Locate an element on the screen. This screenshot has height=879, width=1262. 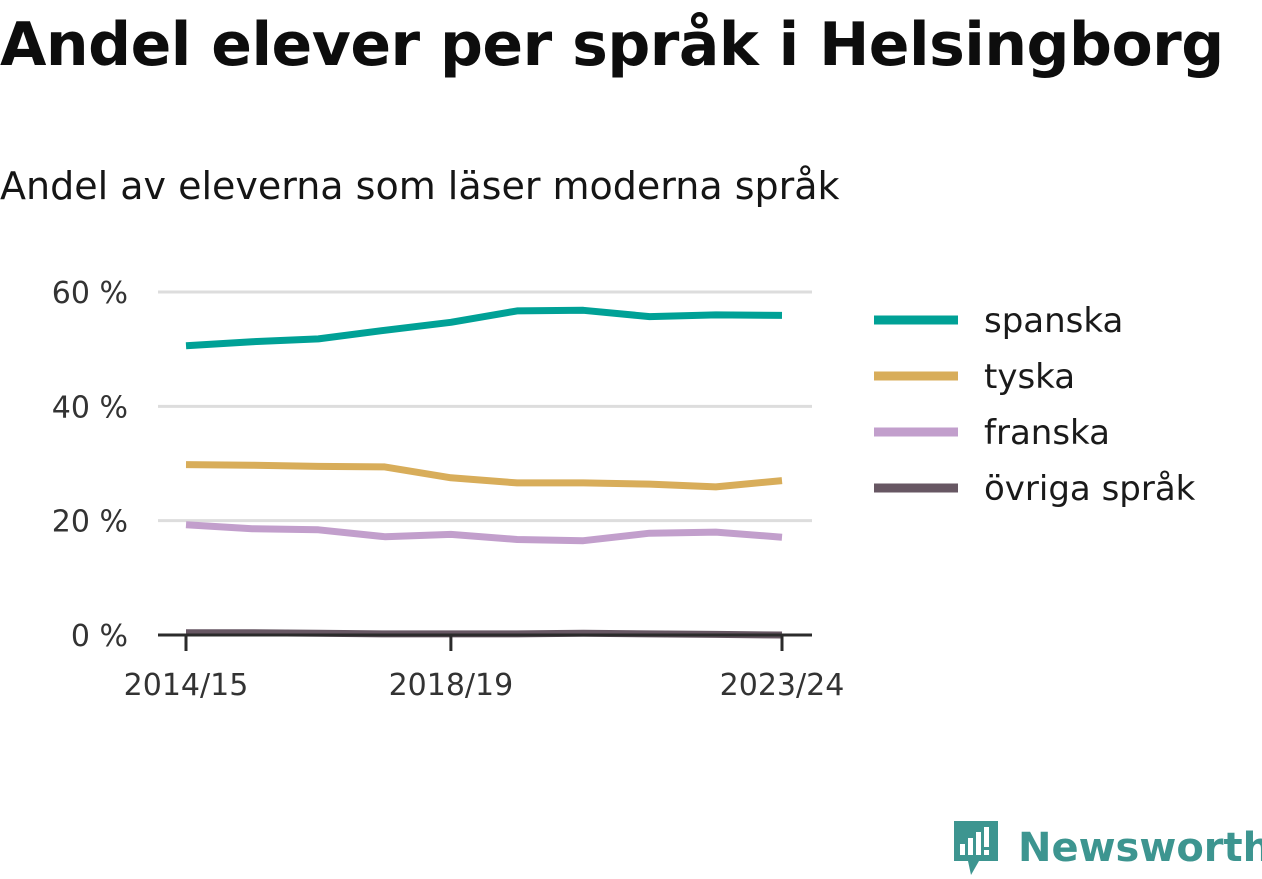
legend-label: övriga språk is located at coordinates (1090, 489).